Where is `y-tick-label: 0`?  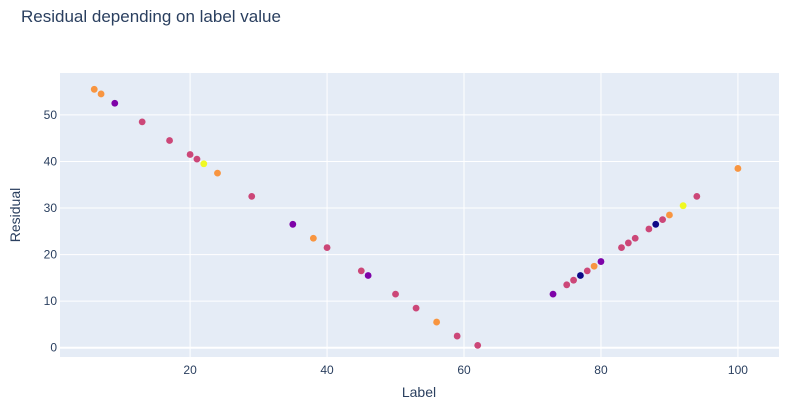 y-tick-label: 0 is located at coordinates (53, 348).